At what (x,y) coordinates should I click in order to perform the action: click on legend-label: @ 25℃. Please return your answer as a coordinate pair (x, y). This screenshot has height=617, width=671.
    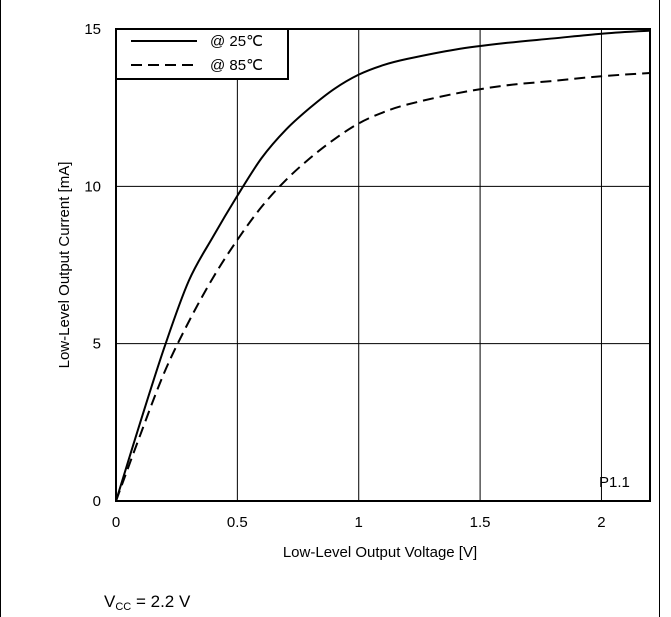
    Looking at the image, I should click on (236, 41).